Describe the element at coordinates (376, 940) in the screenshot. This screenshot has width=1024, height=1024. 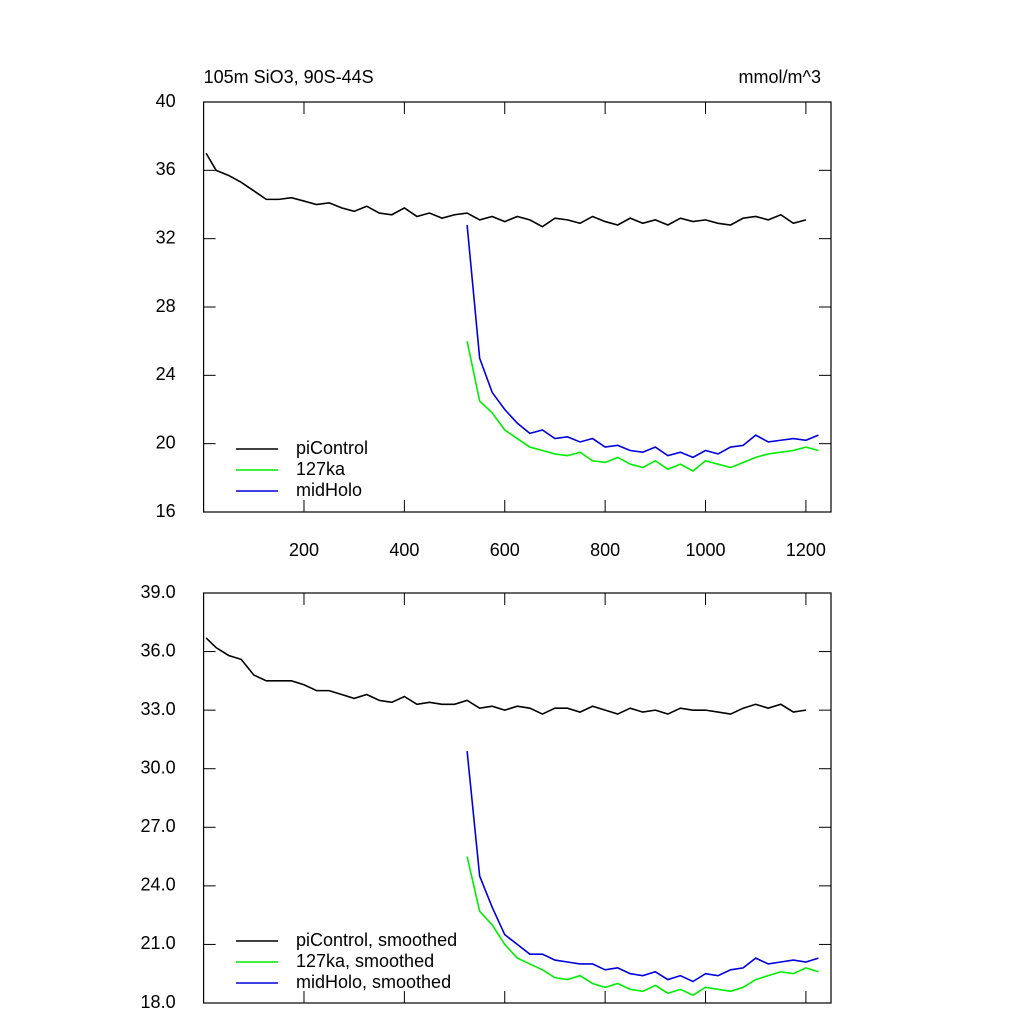
I see `legend-label: piControl, smoothed` at that location.